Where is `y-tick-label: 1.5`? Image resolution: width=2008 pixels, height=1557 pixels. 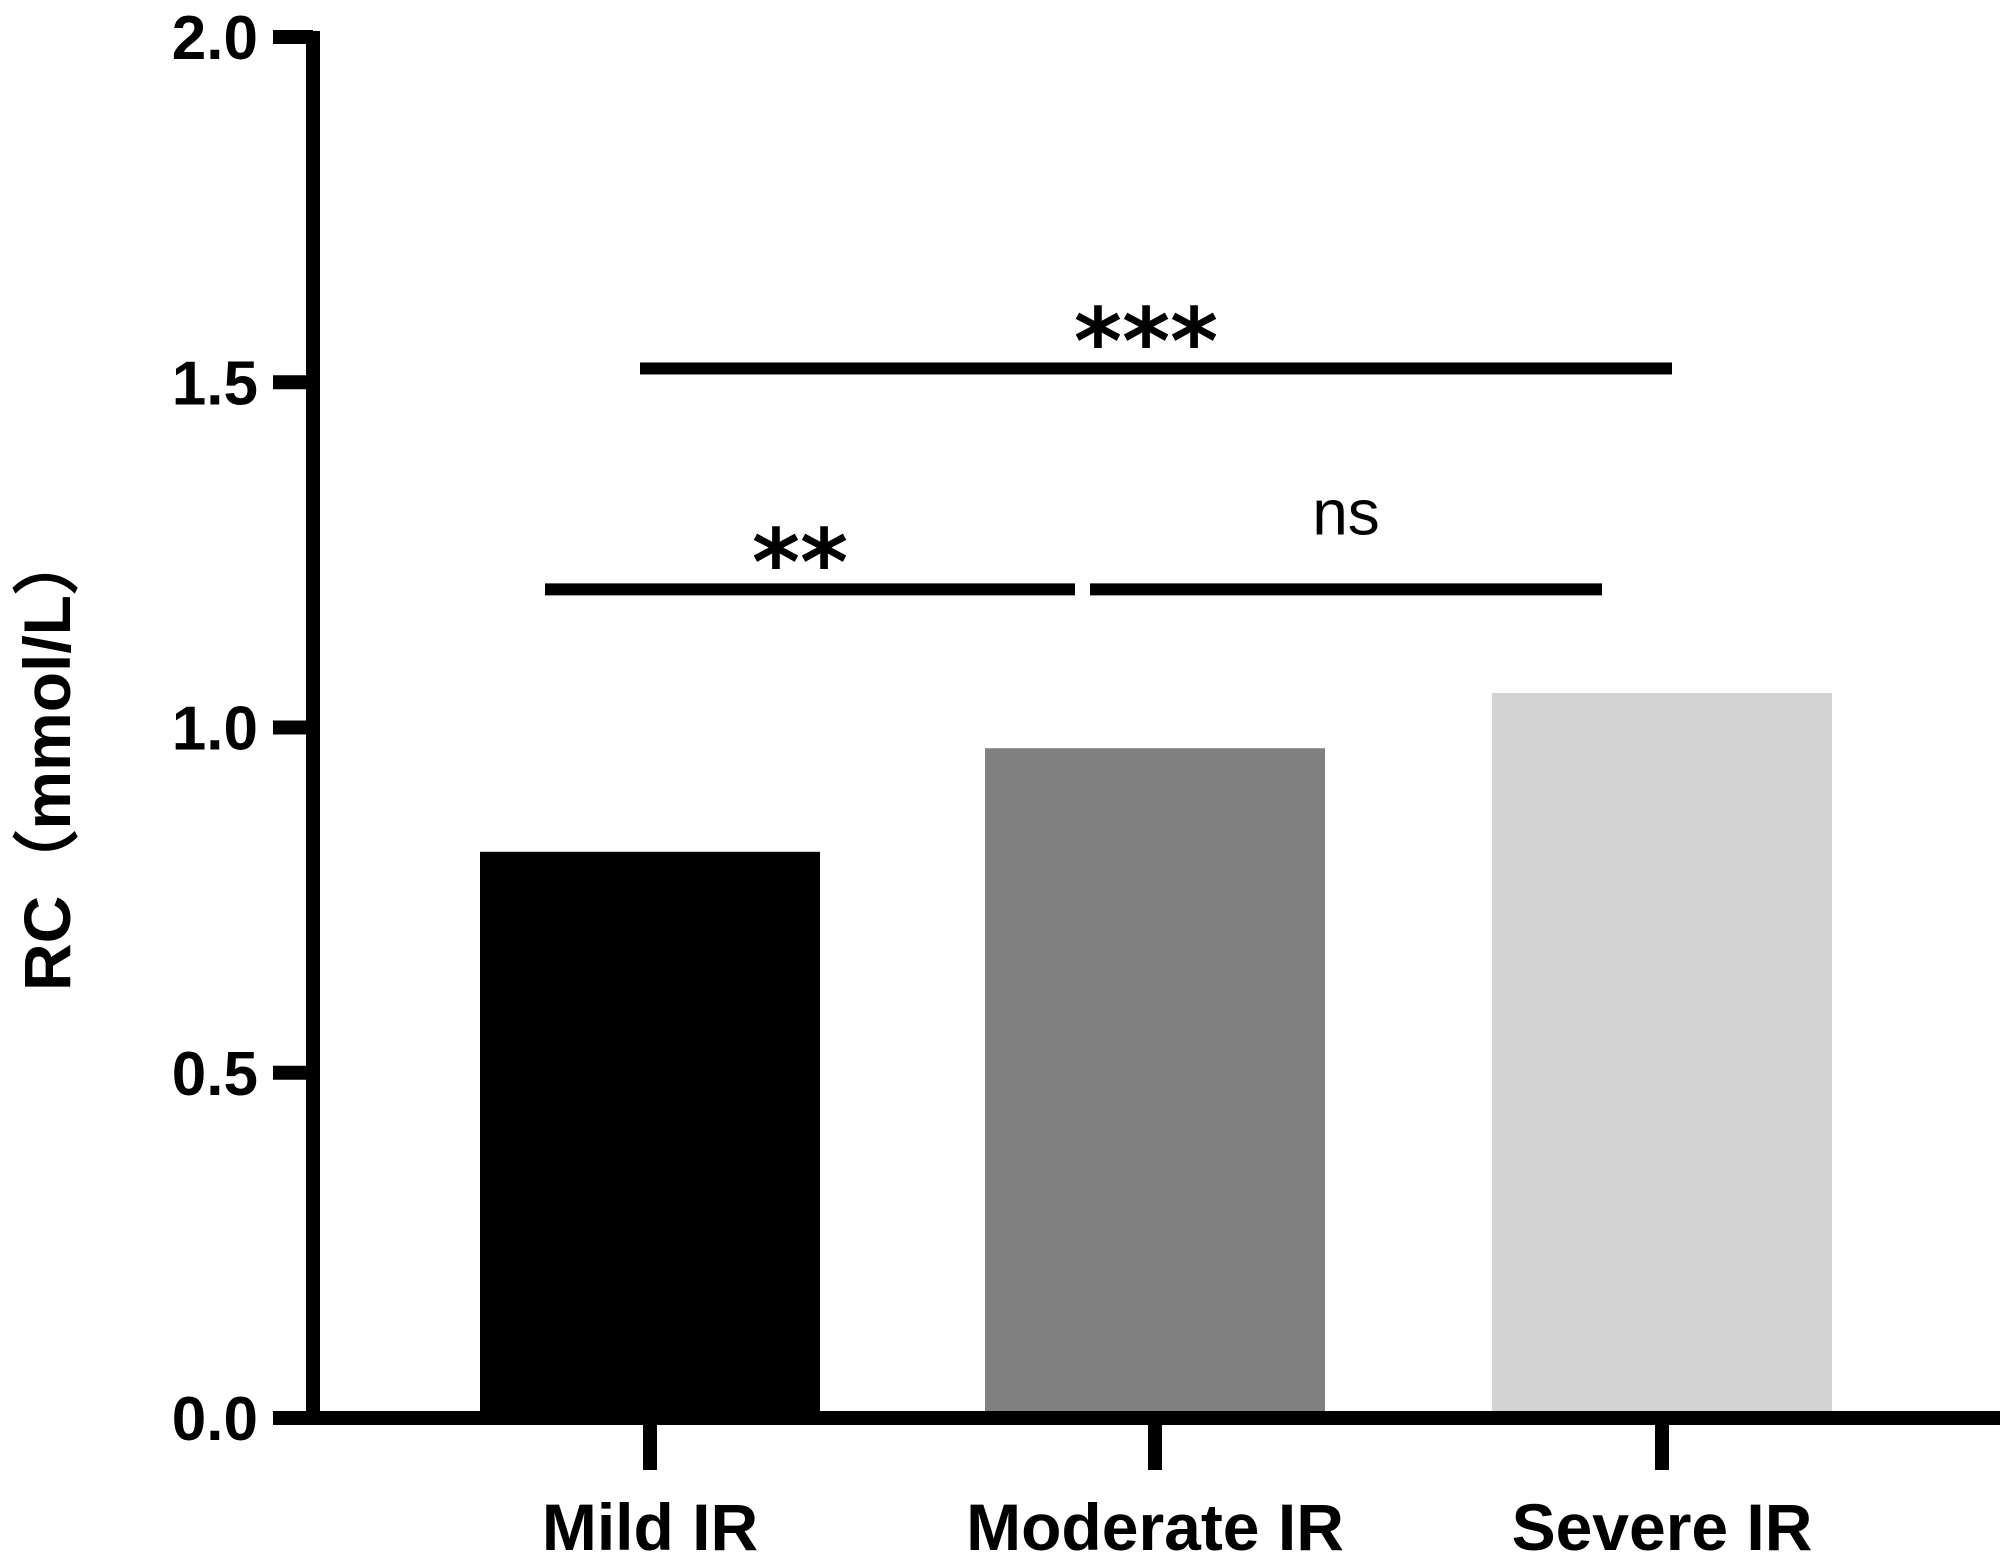 y-tick-label: 1.5 is located at coordinates (215, 383).